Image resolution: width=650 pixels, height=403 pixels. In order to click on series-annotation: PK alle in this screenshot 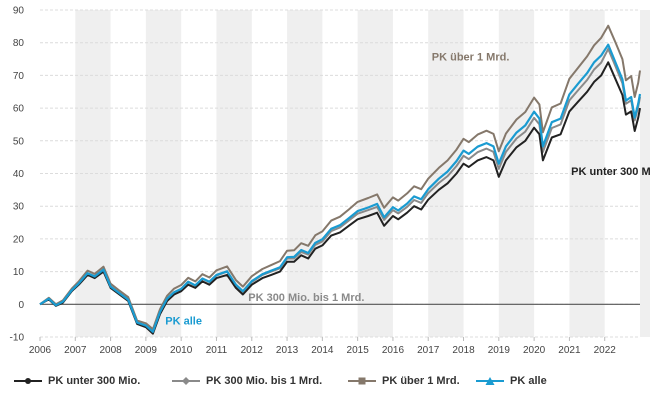, I will do `click(183, 322)`.